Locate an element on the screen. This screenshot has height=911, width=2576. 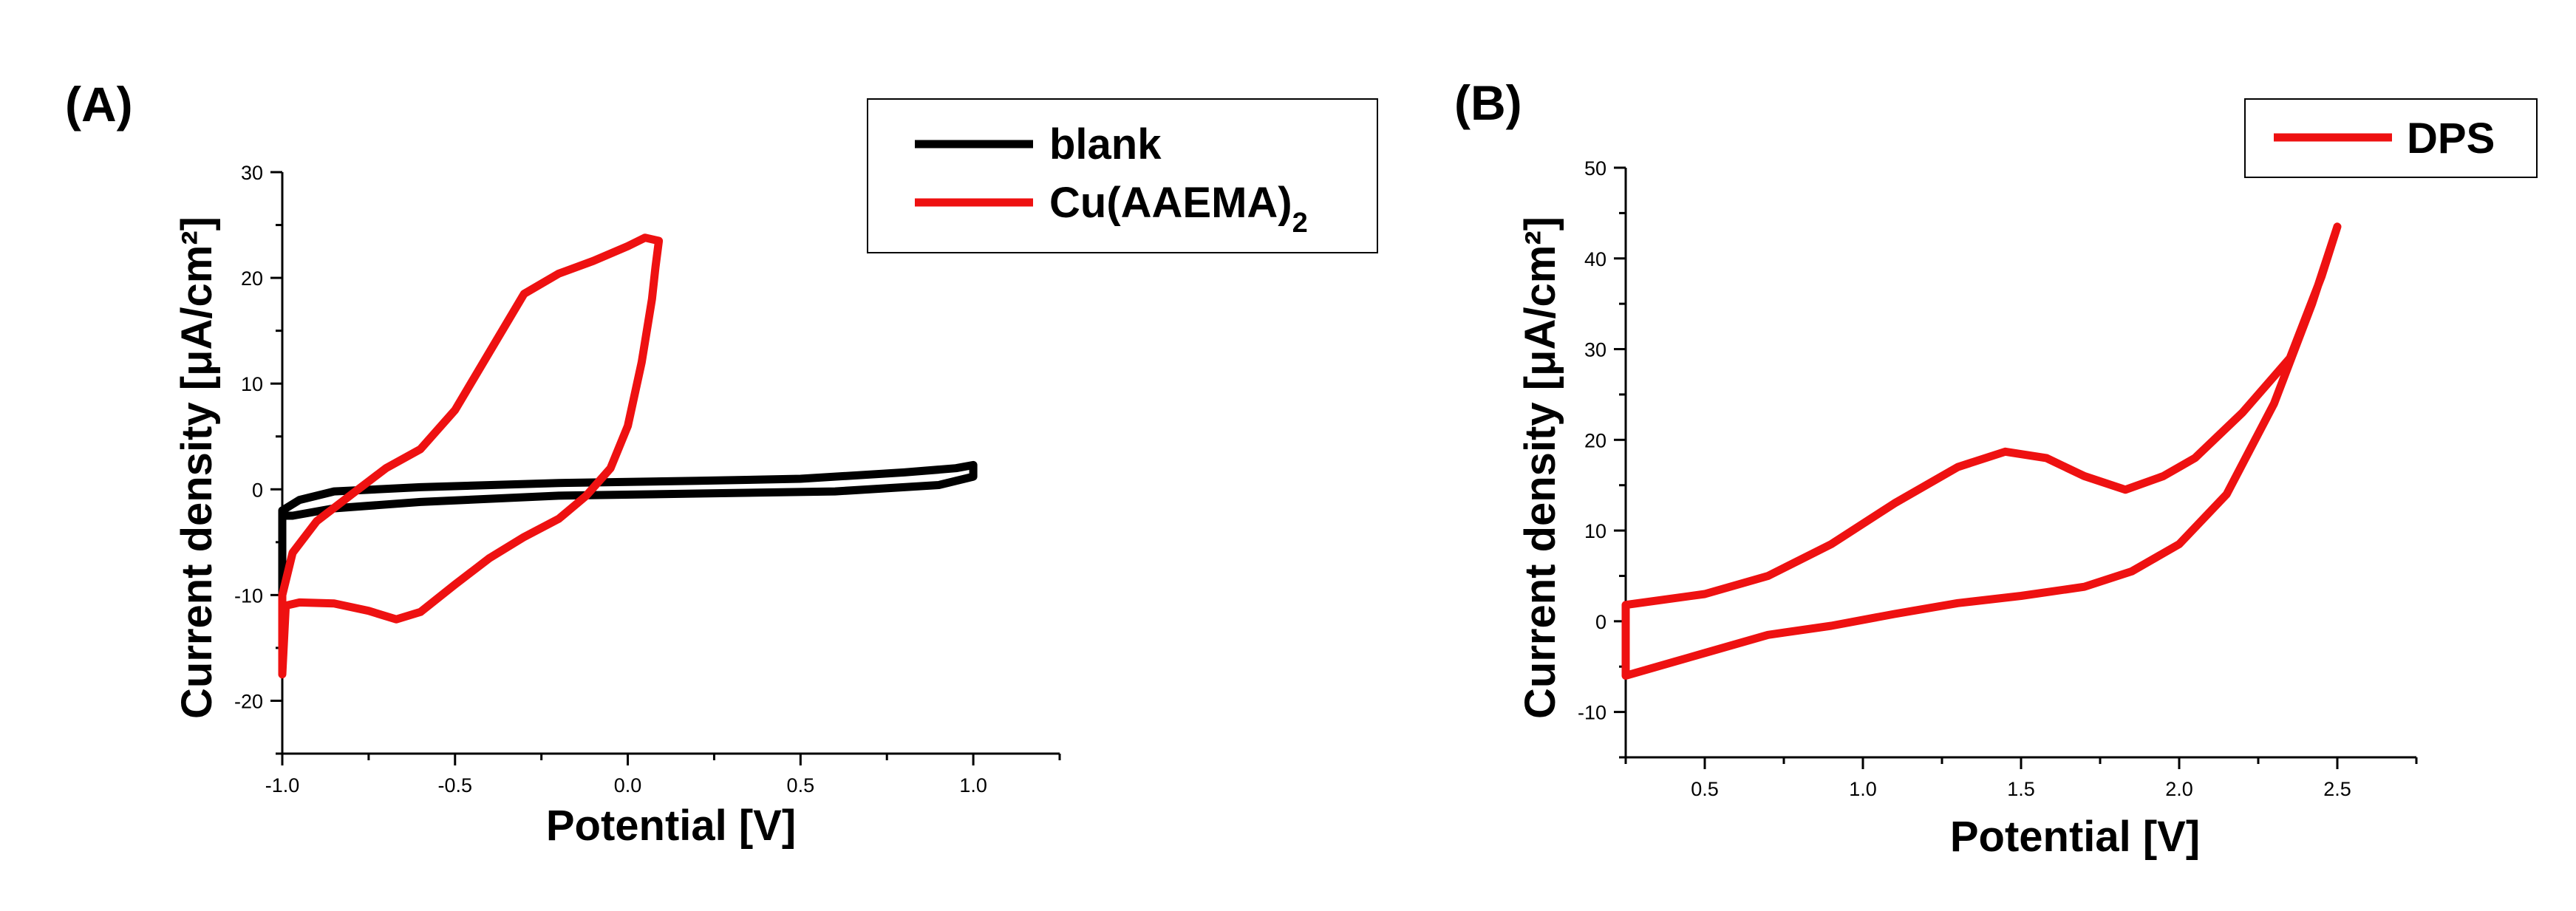
x-tick-label-b: 0.5 is located at coordinates (1705, 789).